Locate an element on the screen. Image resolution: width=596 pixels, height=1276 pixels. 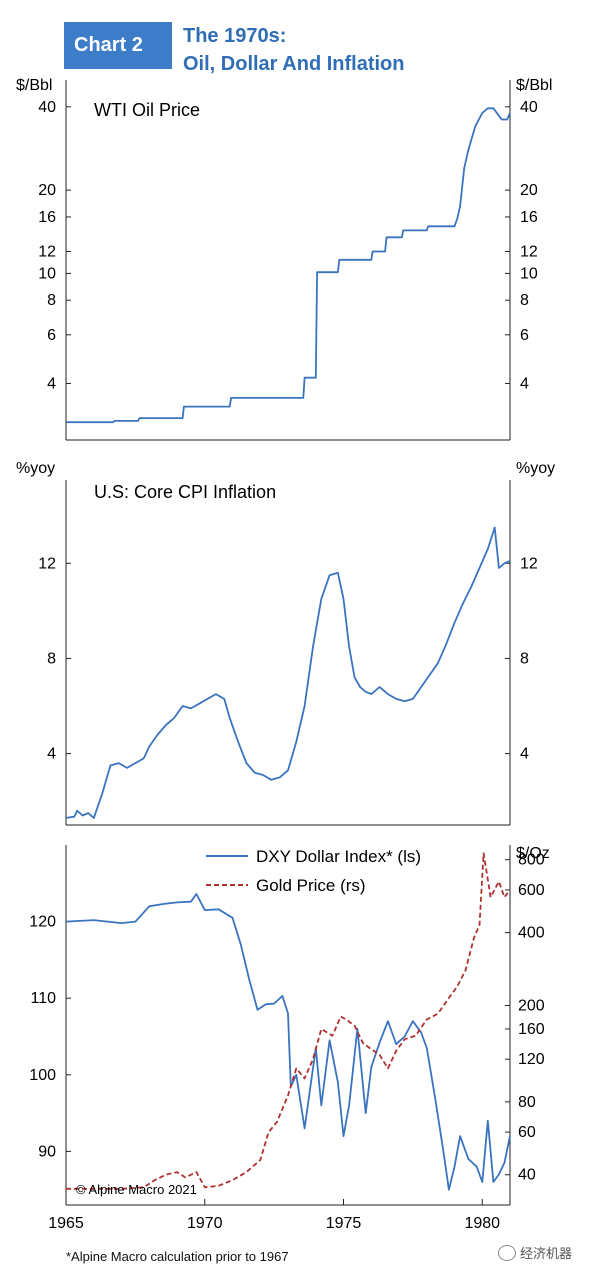
x-tick-label: 1980 is located at coordinates (482, 1223).